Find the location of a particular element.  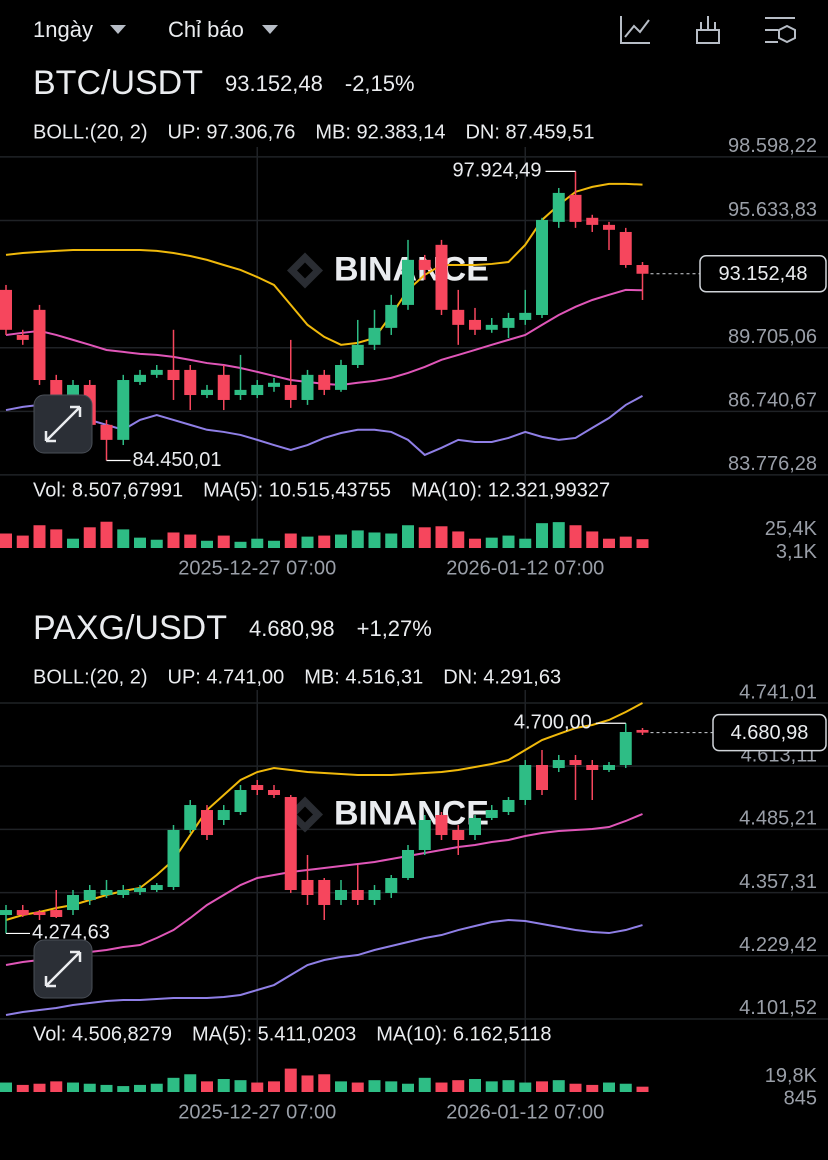

vol-ma5: MA(5): 10.515,43755 is located at coordinates (297, 490).